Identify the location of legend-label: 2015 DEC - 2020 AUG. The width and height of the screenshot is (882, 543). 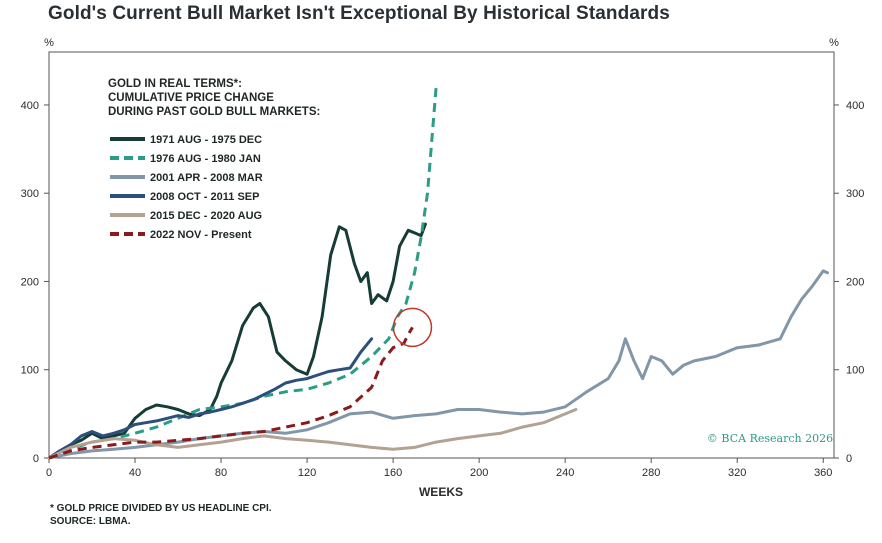
(206, 216).